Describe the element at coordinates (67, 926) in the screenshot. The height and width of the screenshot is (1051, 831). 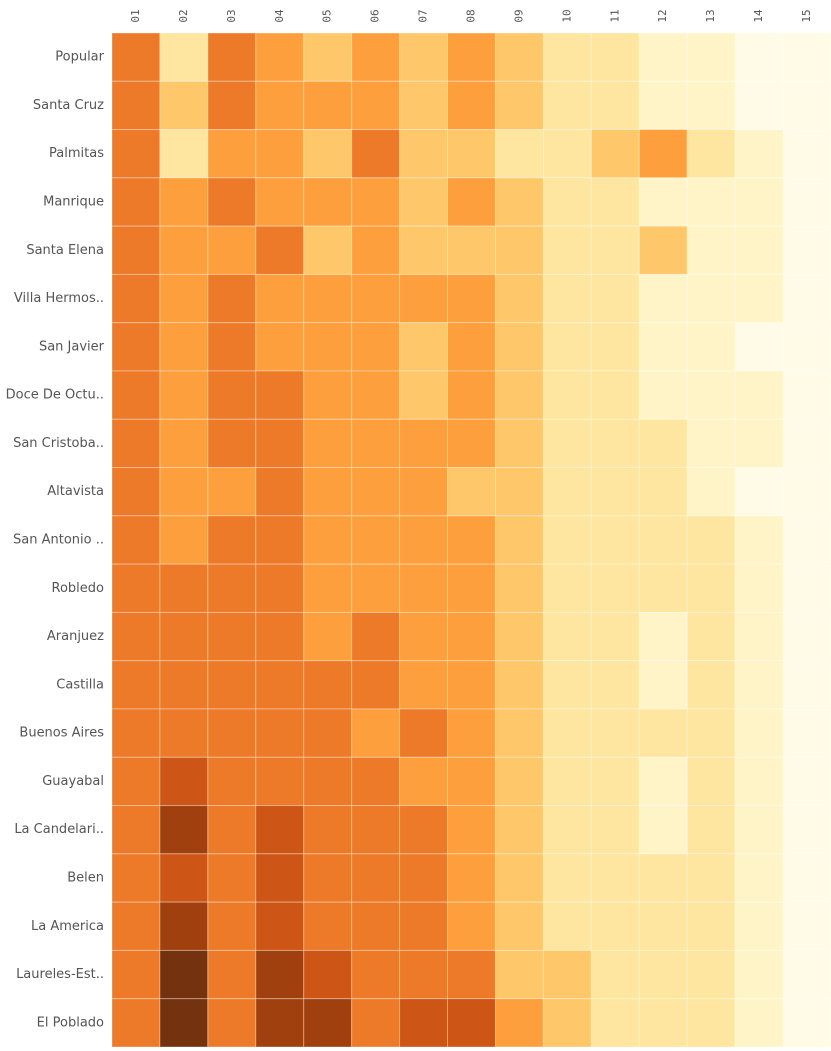
I see `row-label: La America` at that location.